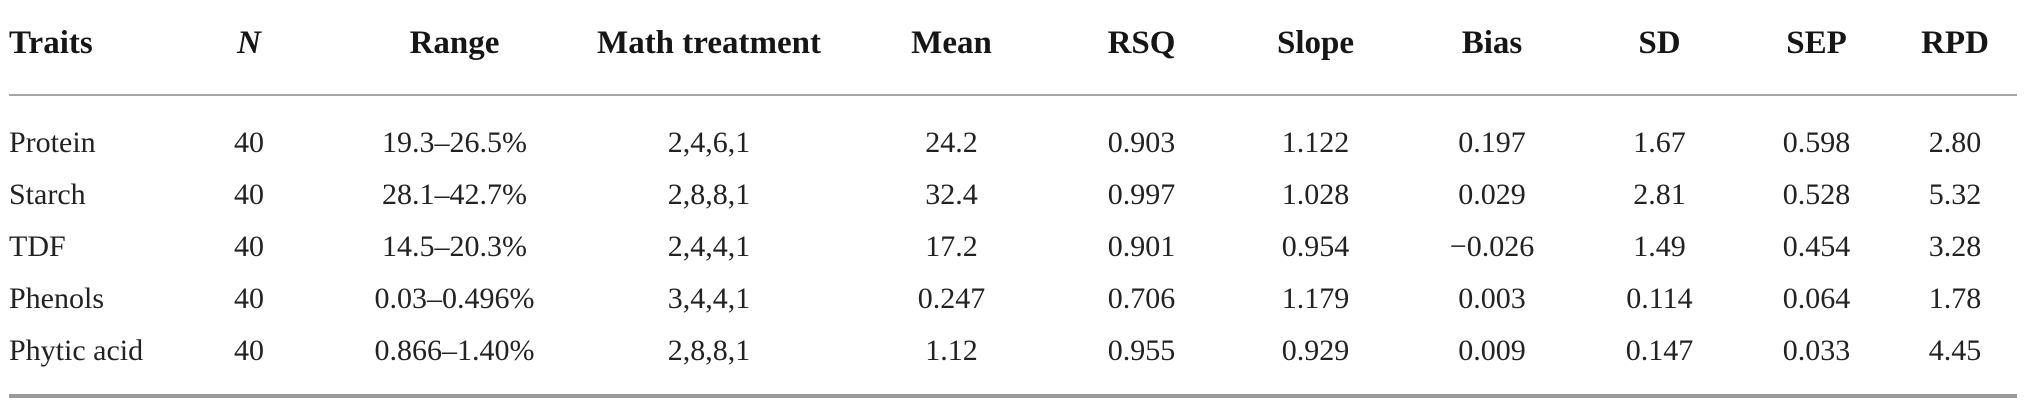 The image size is (2026, 403). I want to click on value-cell-sd: 1.67, so click(1659, 142).